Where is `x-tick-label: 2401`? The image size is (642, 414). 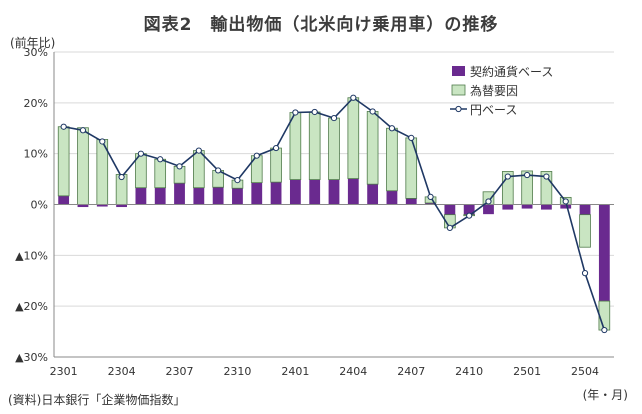 x-tick-label: 2401 is located at coordinates (295, 371).